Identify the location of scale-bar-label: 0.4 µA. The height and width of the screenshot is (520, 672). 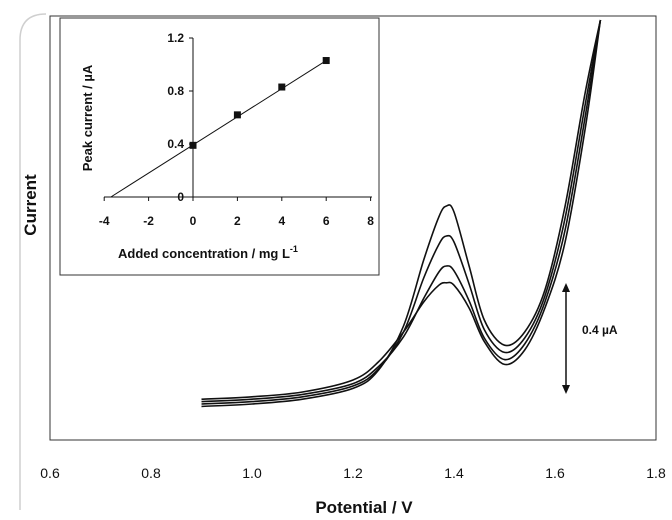
(600, 330).